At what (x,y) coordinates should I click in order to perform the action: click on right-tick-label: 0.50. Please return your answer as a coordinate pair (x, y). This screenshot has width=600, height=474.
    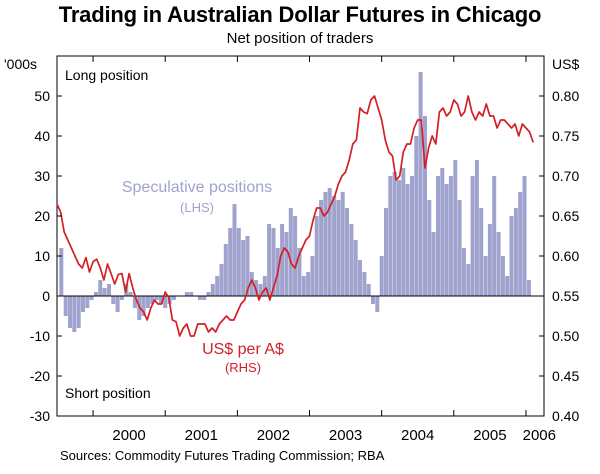
    Looking at the image, I should click on (565, 336).